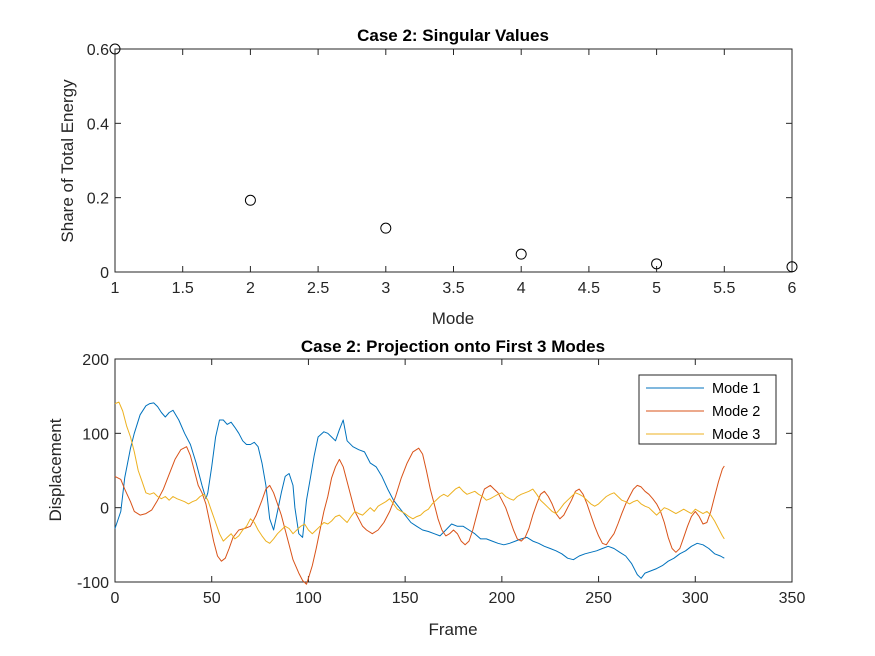 Image resolution: width=875 pixels, height=656 pixels. What do you see at coordinates (453, 346) in the screenshot?
I see `chart-title: Case 2: Projection onto First 3 Modes` at bounding box center [453, 346].